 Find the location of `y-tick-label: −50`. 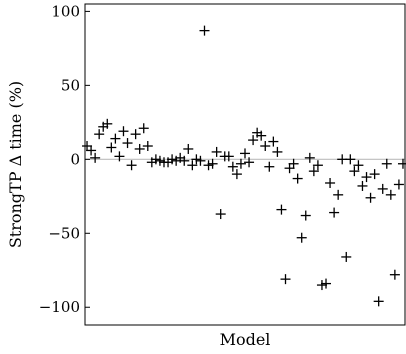

y-tick-label: −50 is located at coordinates (64, 233).